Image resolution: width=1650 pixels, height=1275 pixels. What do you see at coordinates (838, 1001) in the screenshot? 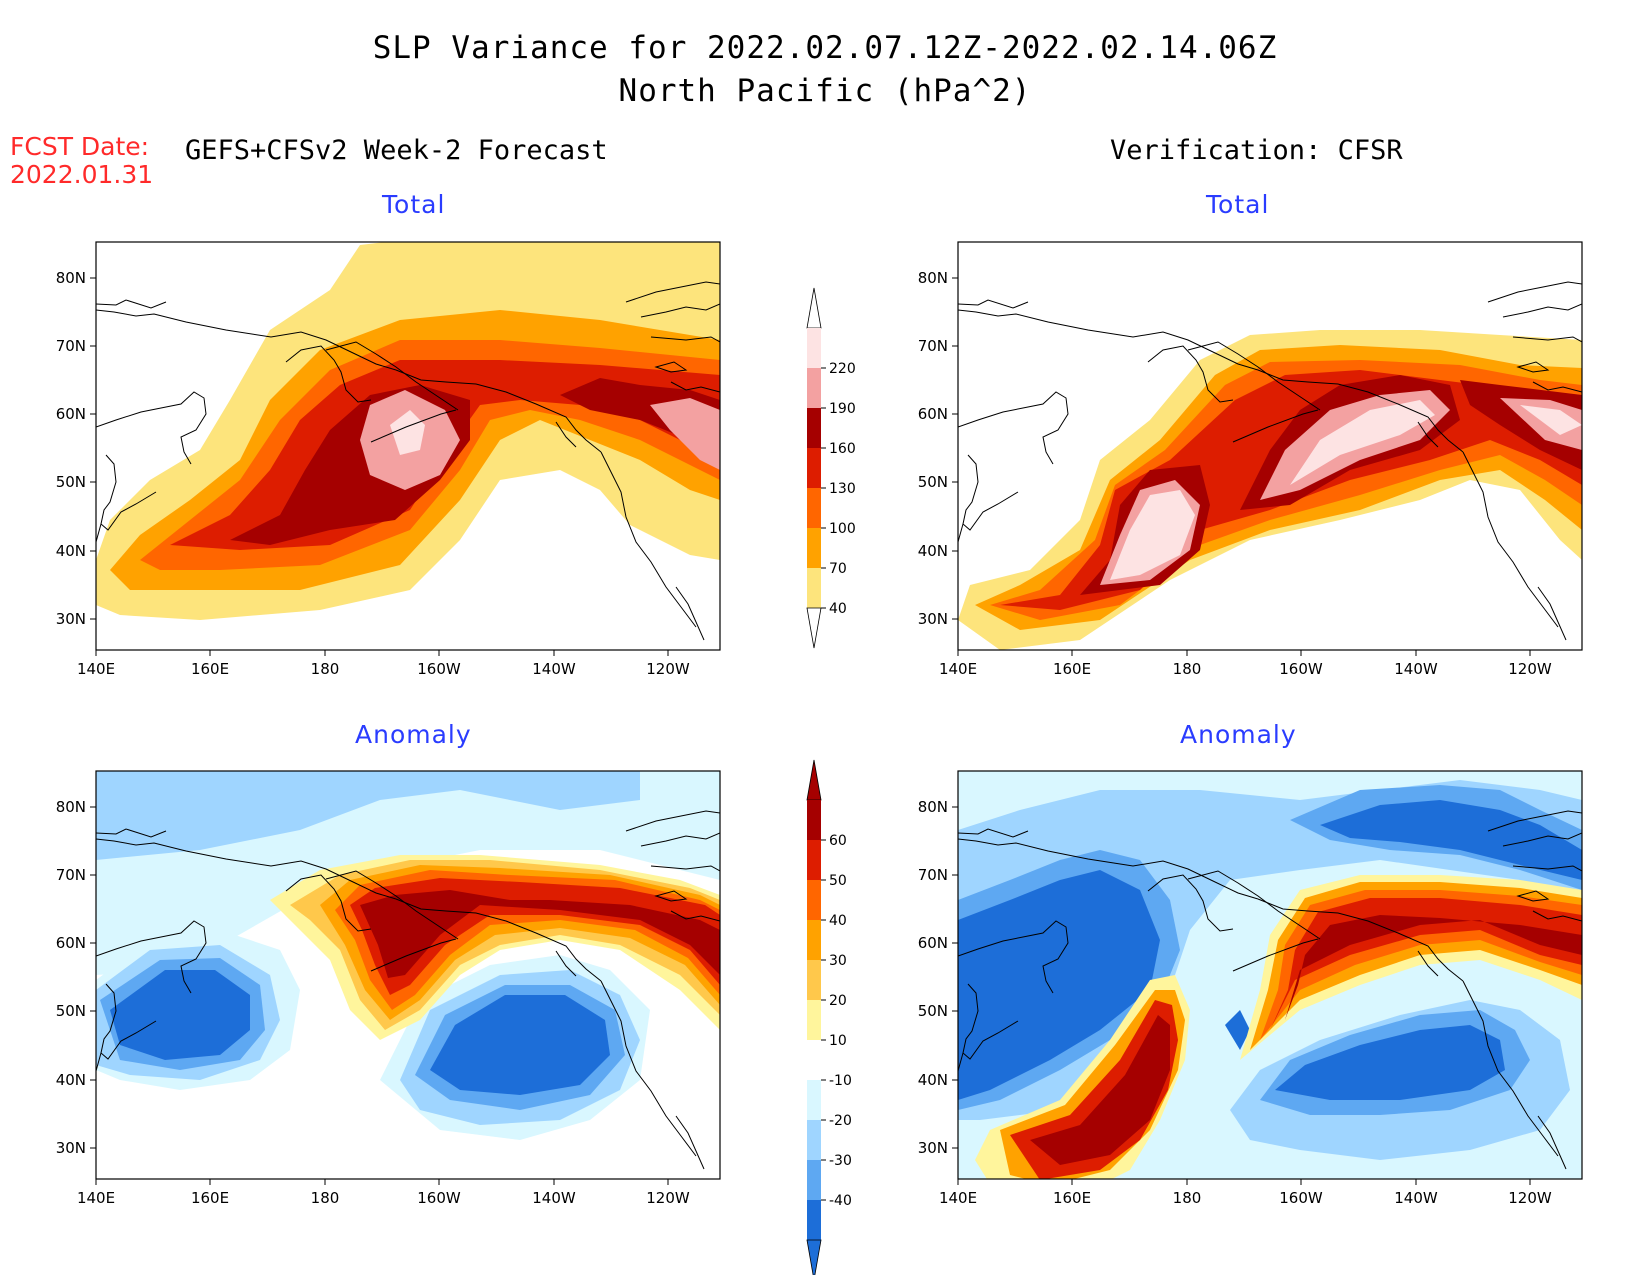
I see `colorbar-label: 20` at bounding box center [838, 1001].